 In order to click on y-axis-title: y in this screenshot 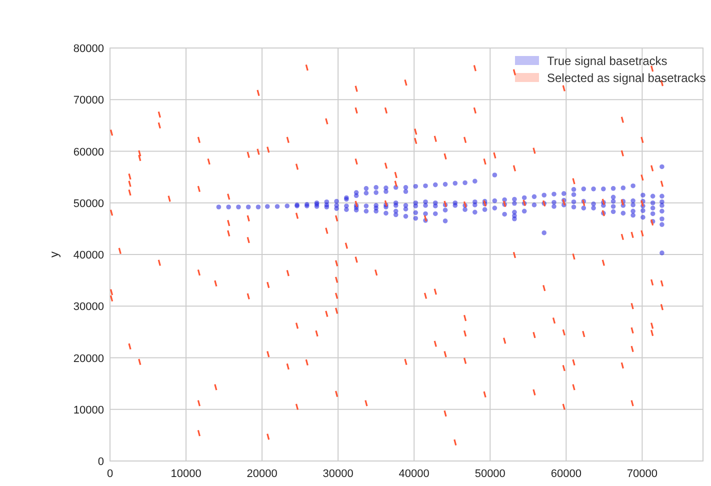, I will do `click(54, 255)`.